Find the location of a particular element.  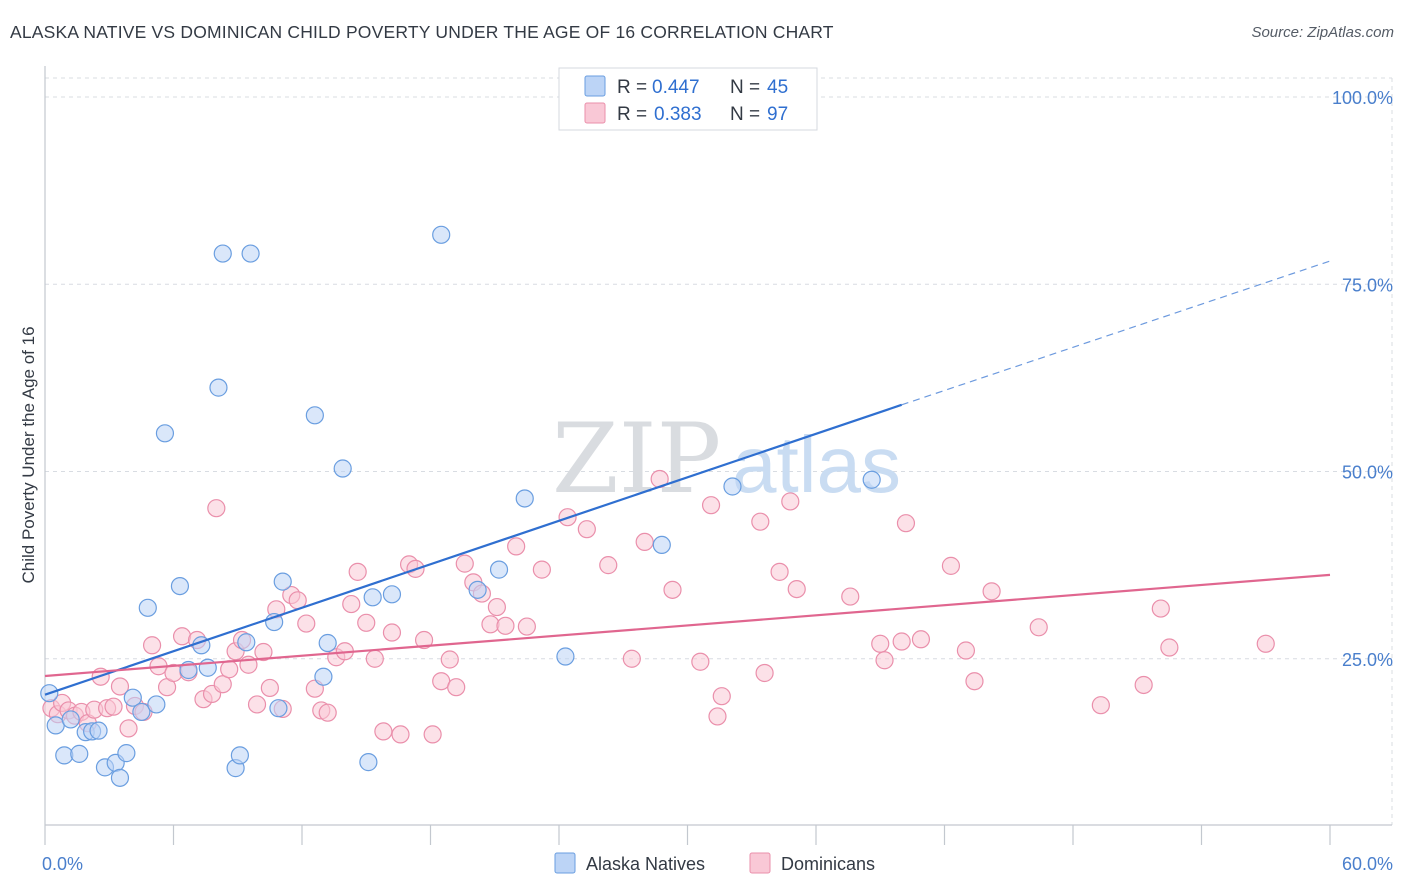

y-tick-label-50: 50.0% is located at coordinates (1367, 473).